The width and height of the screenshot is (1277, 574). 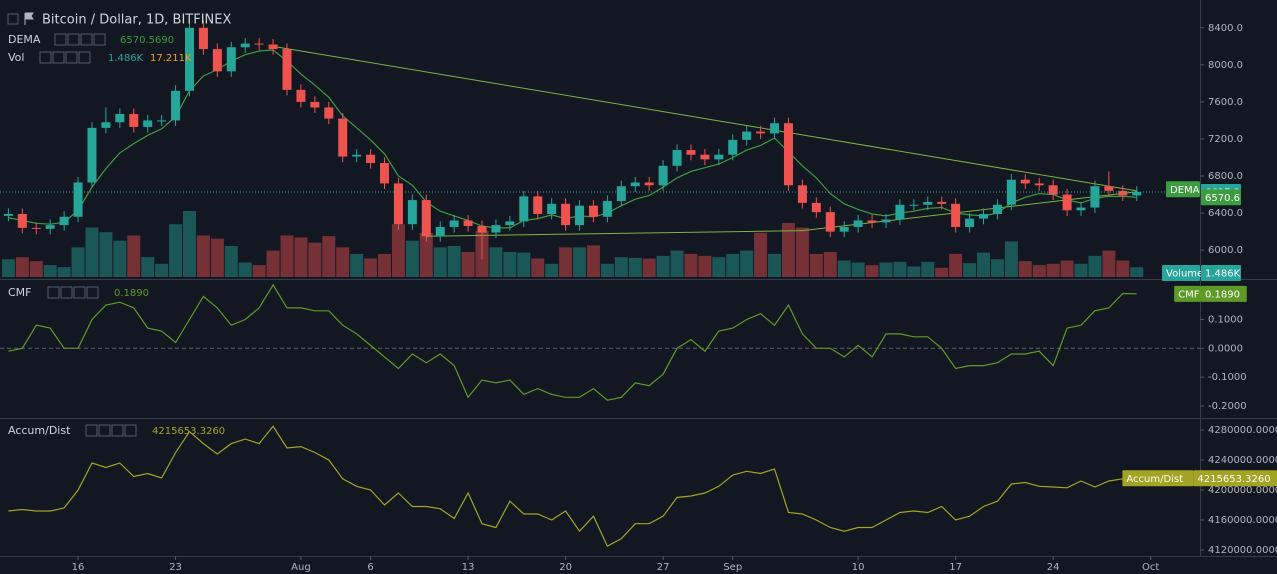 I want to click on y-tick-label: 6400.0, so click(x=1225, y=213).